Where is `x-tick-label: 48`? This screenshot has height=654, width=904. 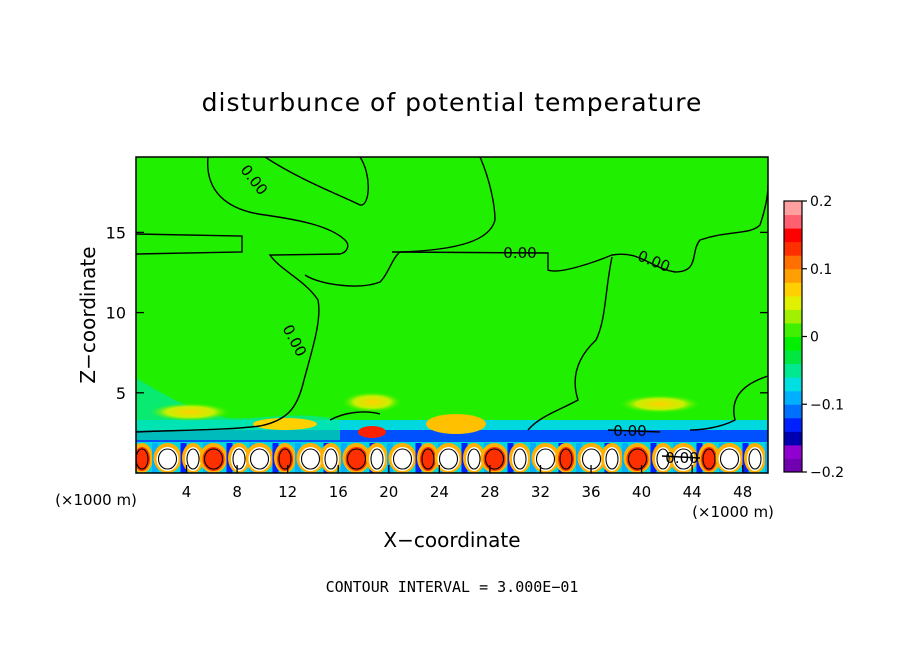
x-tick-label: 48 is located at coordinates (742, 492).